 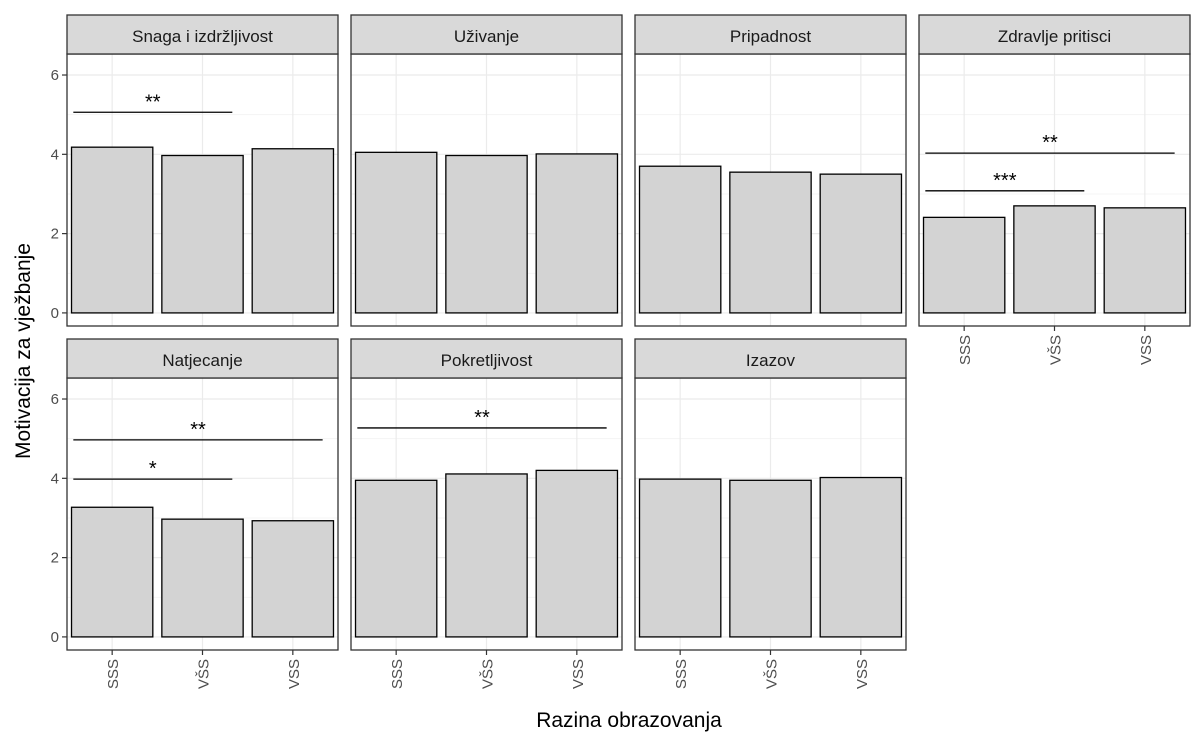 What do you see at coordinates (629, 720) in the screenshot?
I see `x-axis-title: Razina obrazovanja` at bounding box center [629, 720].